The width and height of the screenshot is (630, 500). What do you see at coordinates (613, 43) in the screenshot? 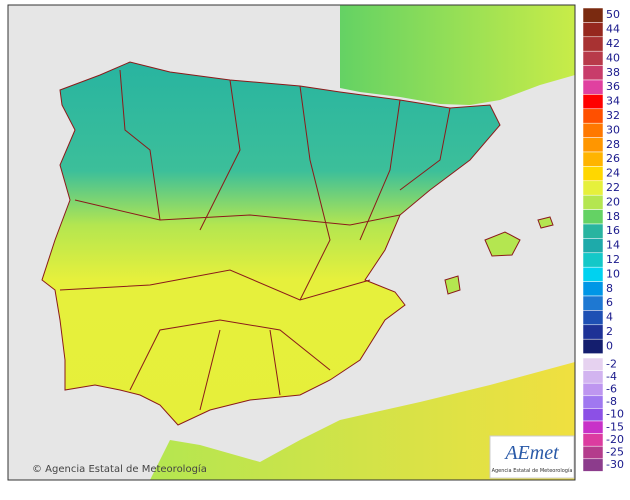
I see `legend-label: 42` at bounding box center [613, 43].